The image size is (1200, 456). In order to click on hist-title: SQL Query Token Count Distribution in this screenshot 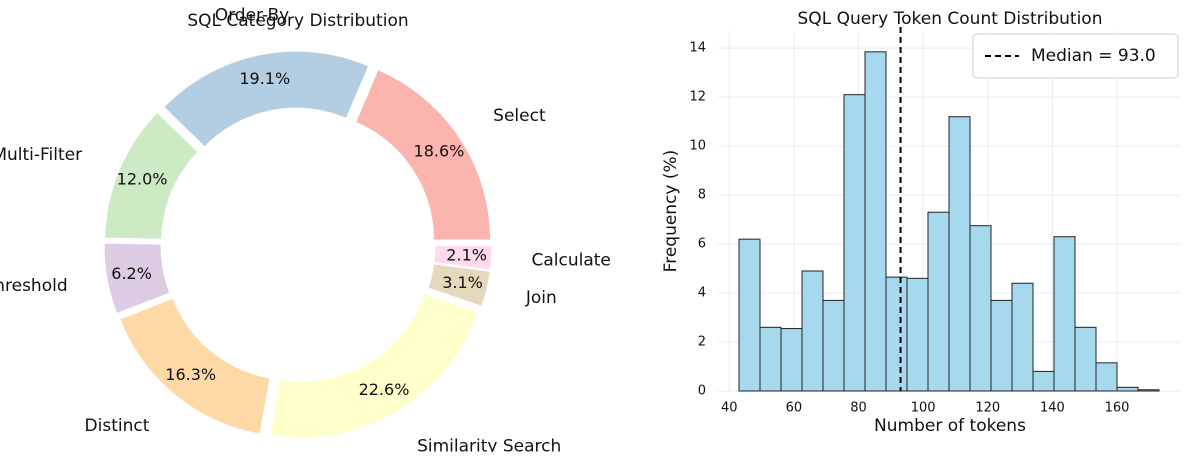, I will do `click(950, 19)`.